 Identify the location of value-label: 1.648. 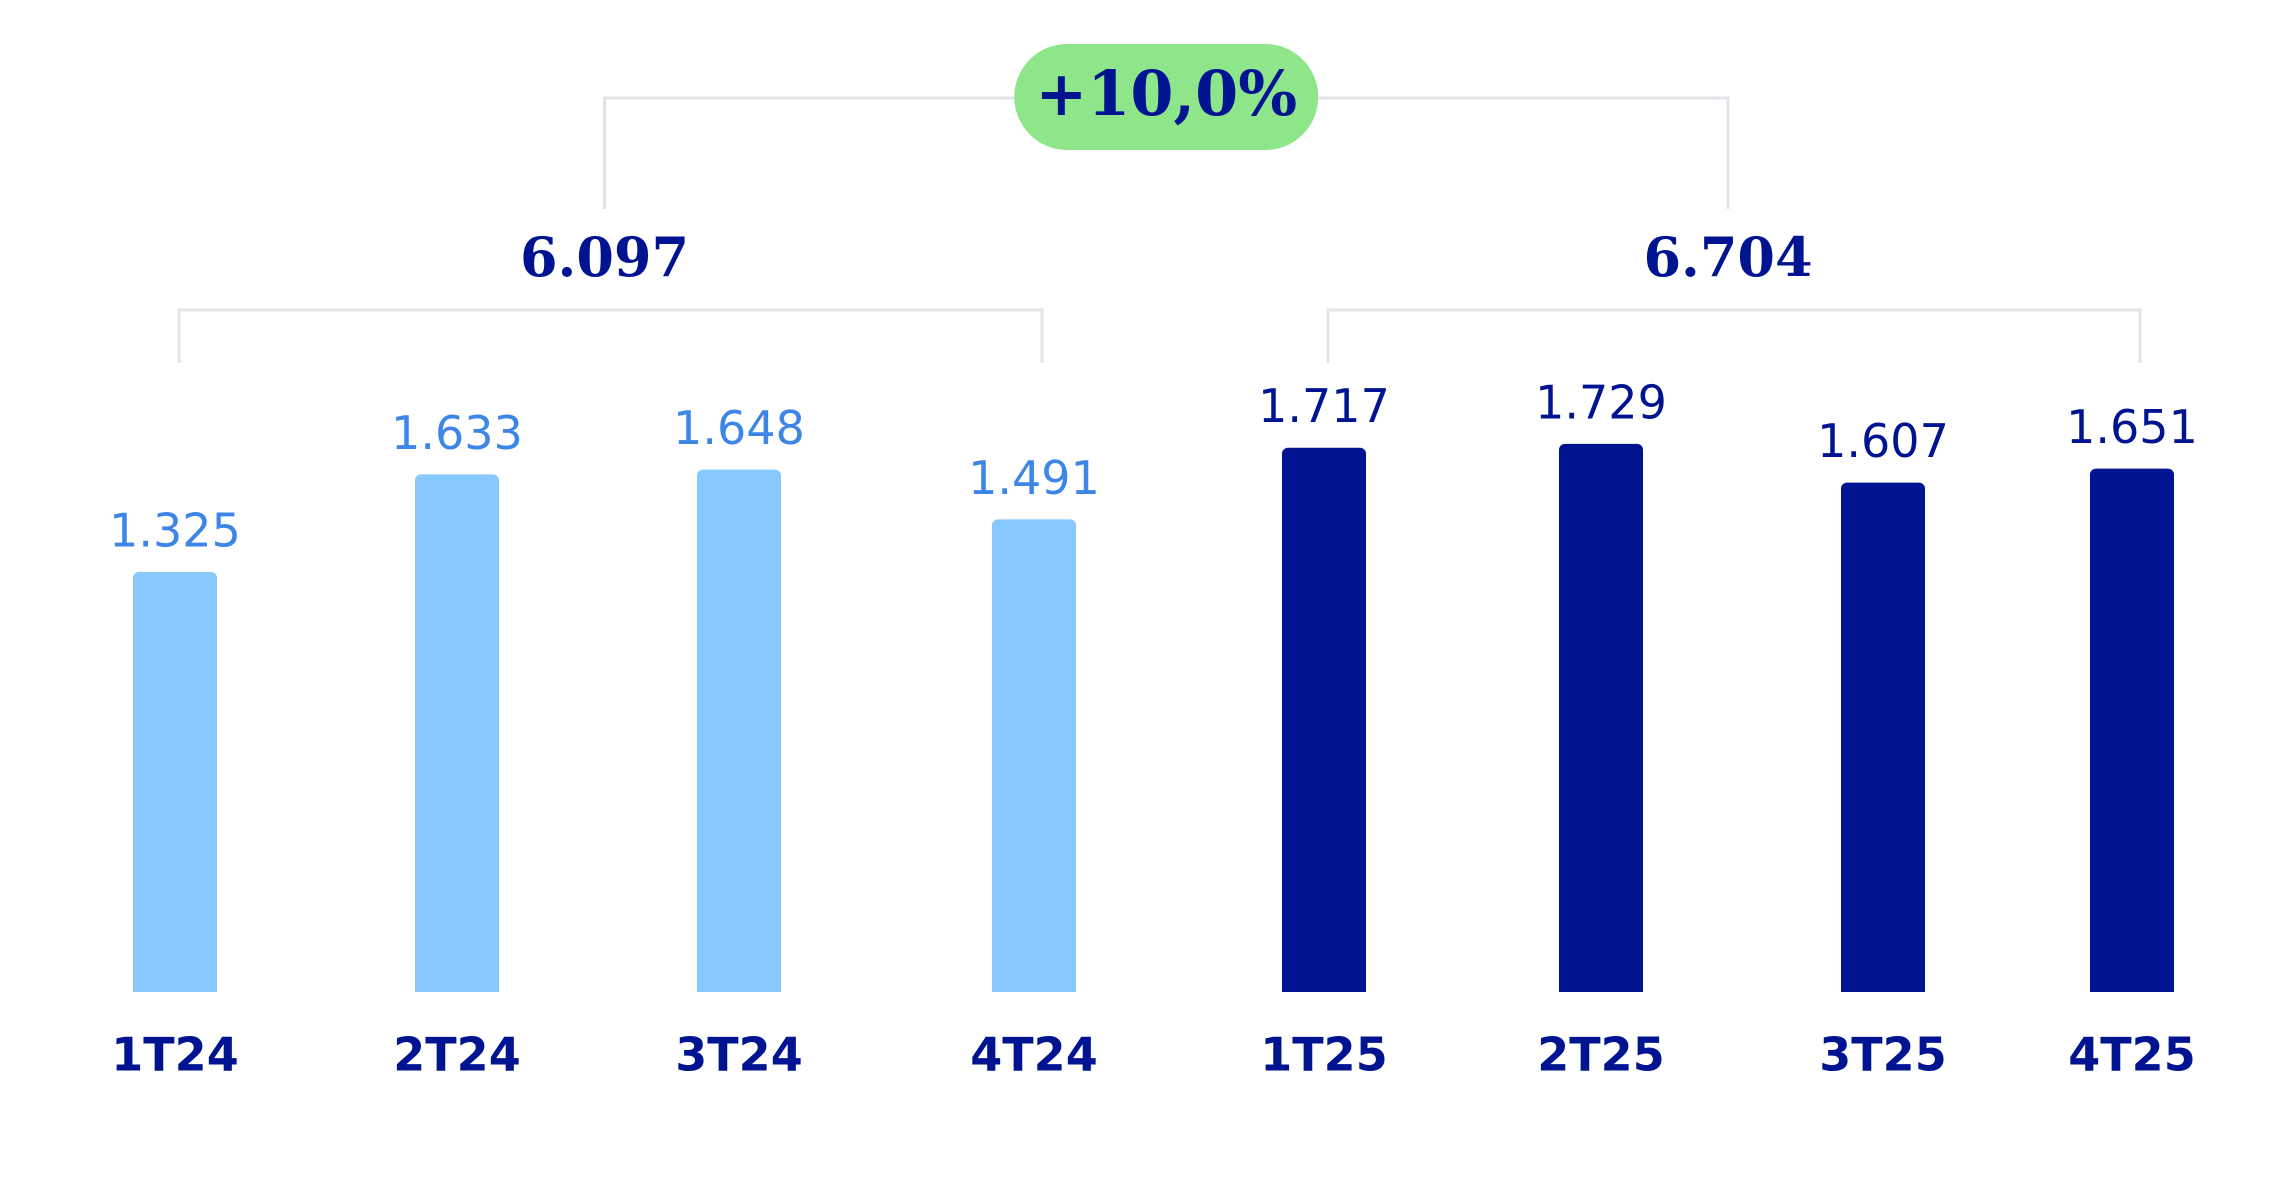
(739, 428).